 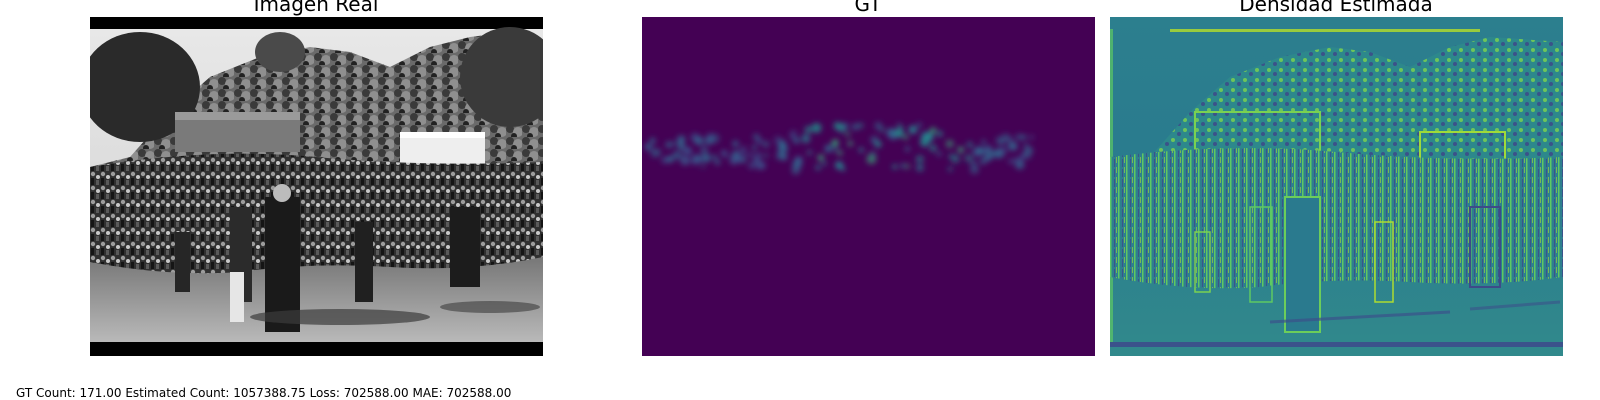 What do you see at coordinates (316, 8) in the screenshot?
I see `title-real-image: Imagen Real` at bounding box center [316, 8].